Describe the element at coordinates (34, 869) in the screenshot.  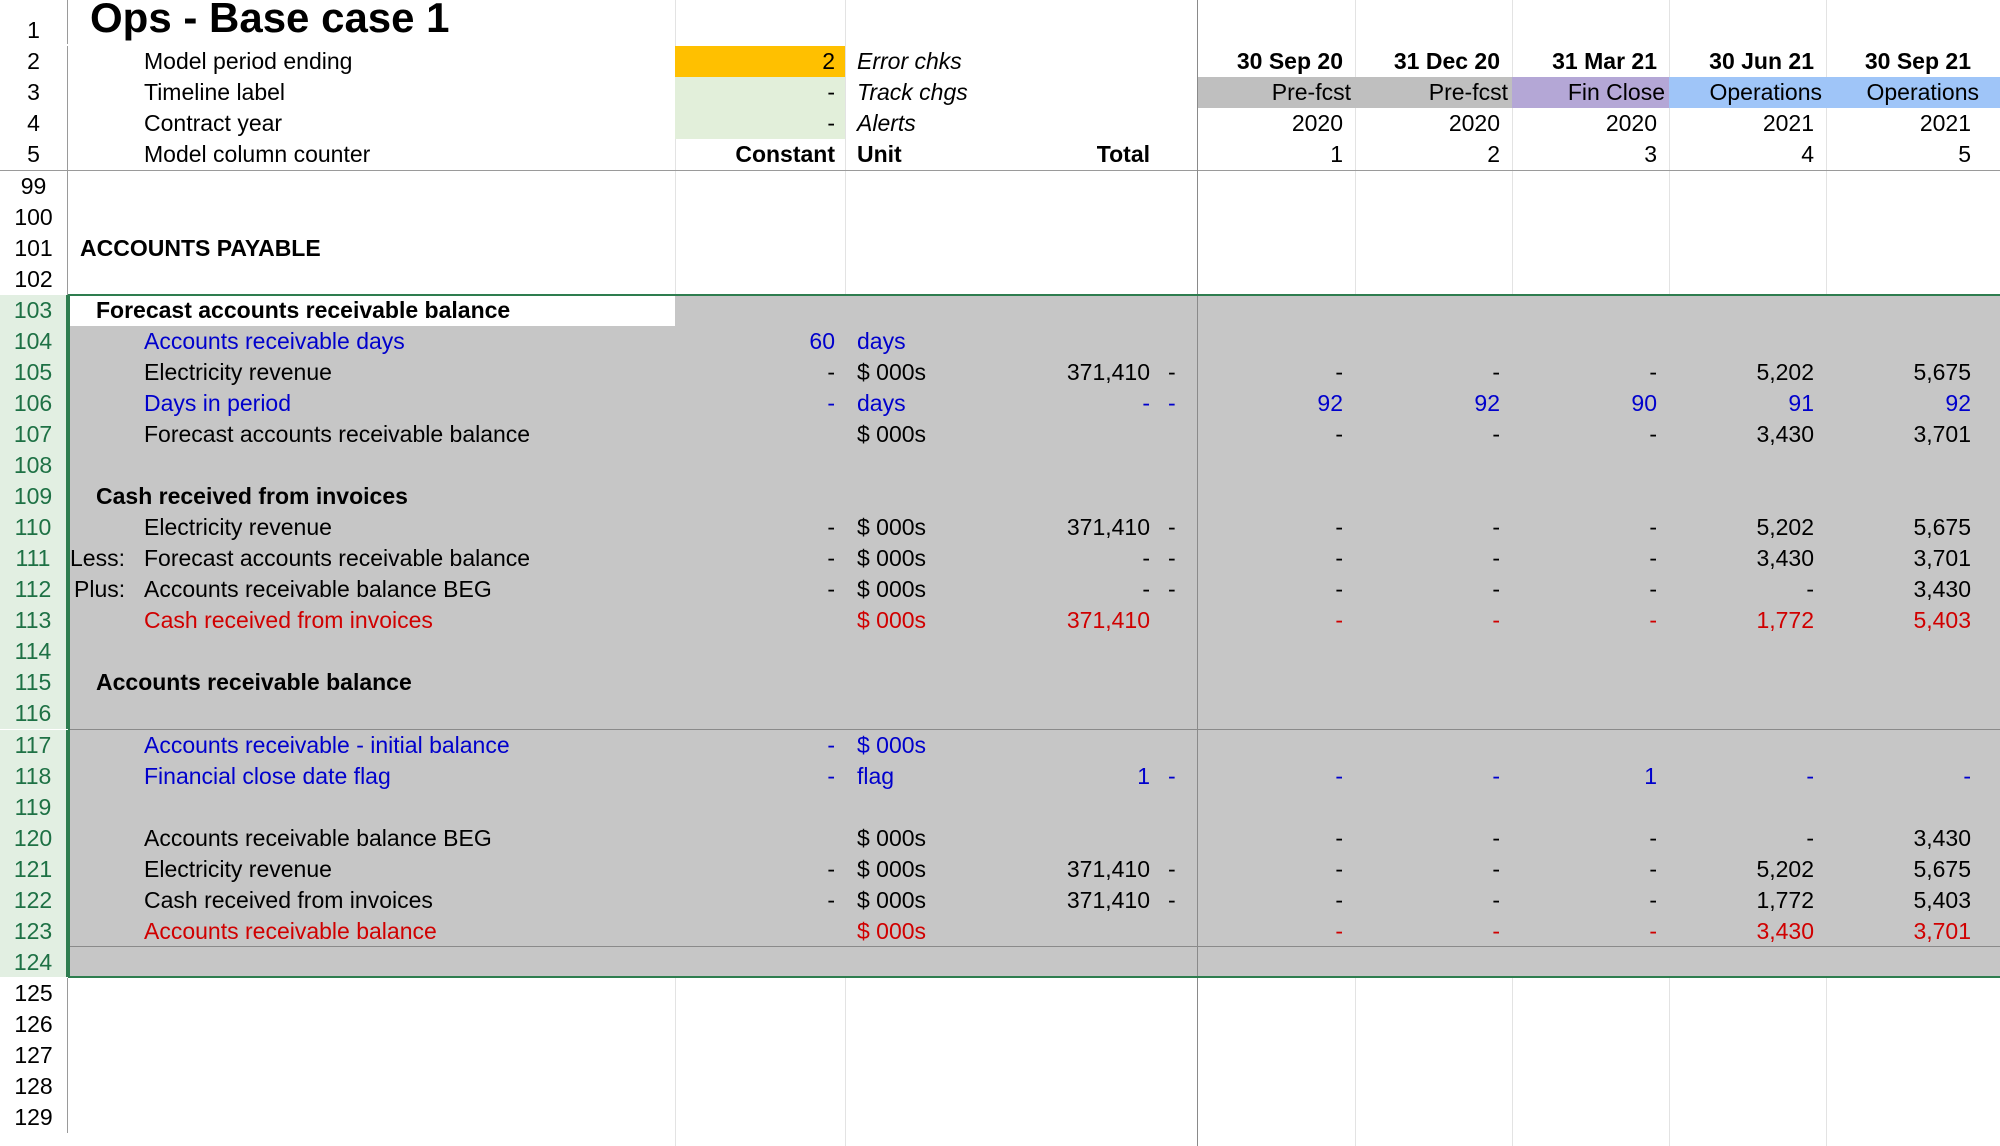
I see `row-number: 121` at that location.